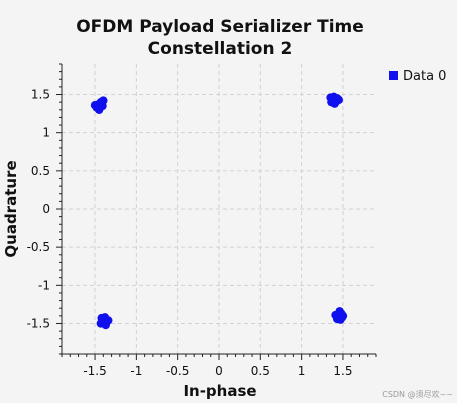 The image size is (457, 403). I want to click on y-tick-label: -0.5, so click(38, 247).